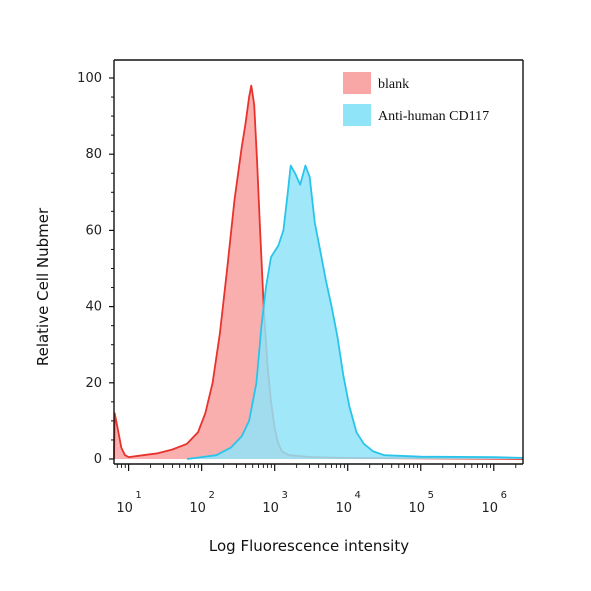  I want to click on x-axis-title: Log Fluorescence intensity, so click(309, 546).